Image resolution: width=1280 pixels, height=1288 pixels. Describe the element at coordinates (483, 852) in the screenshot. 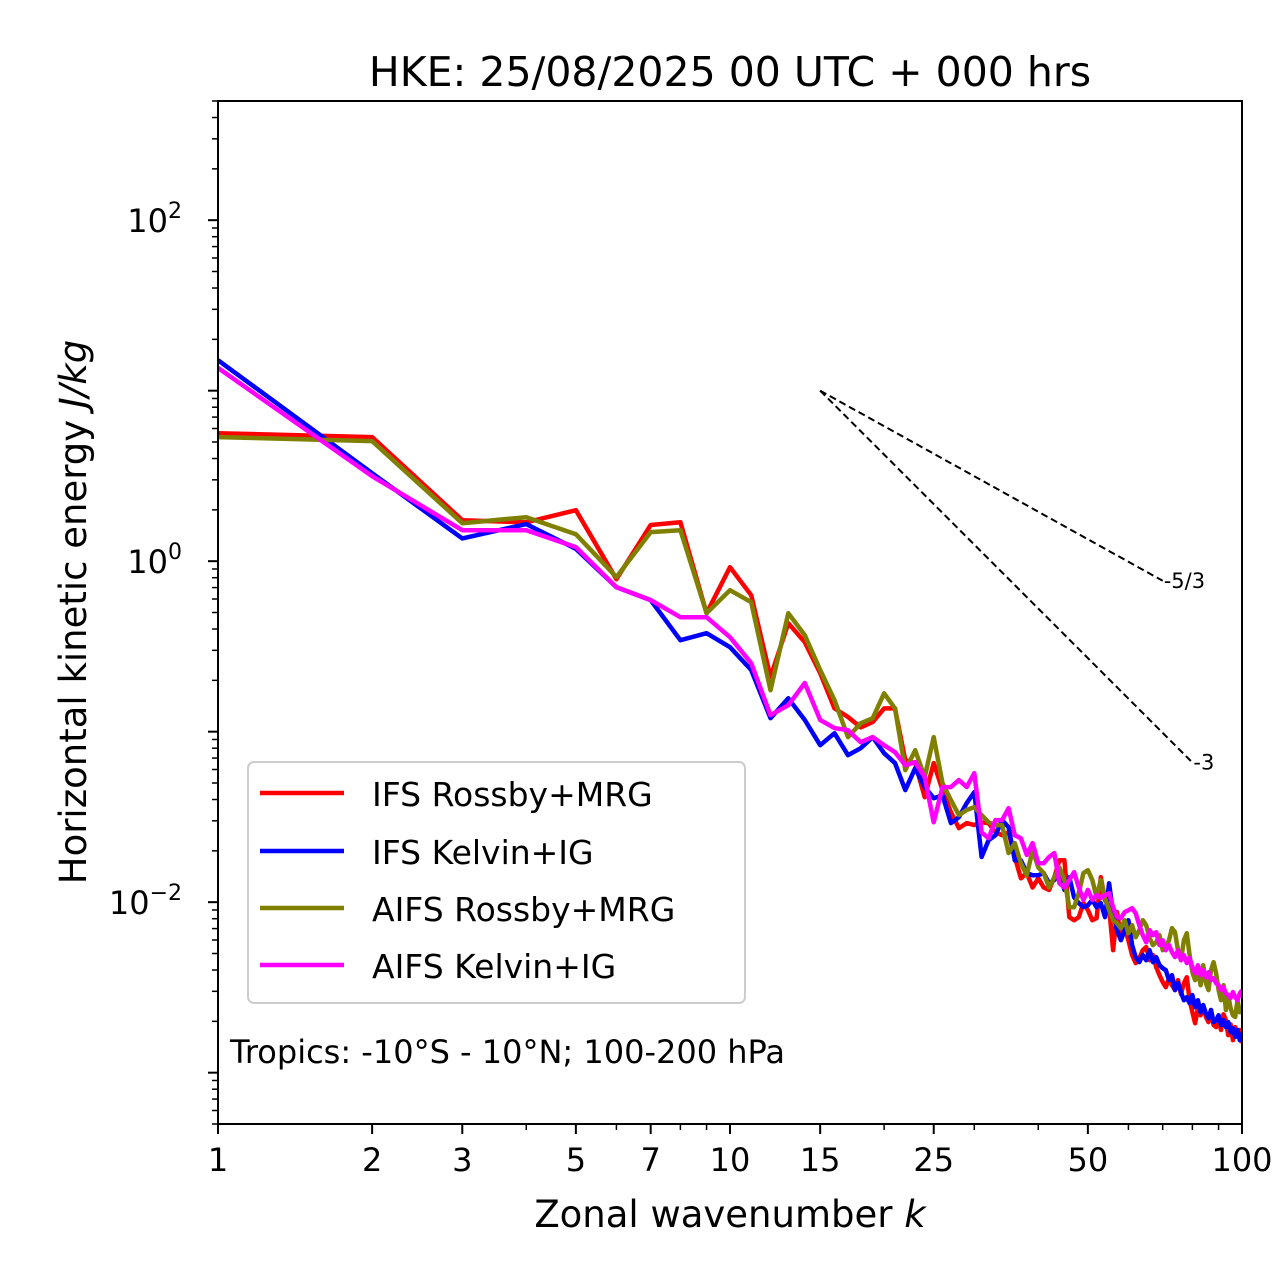

I see `legend-label: IFS Kelvin+IG` at that location.